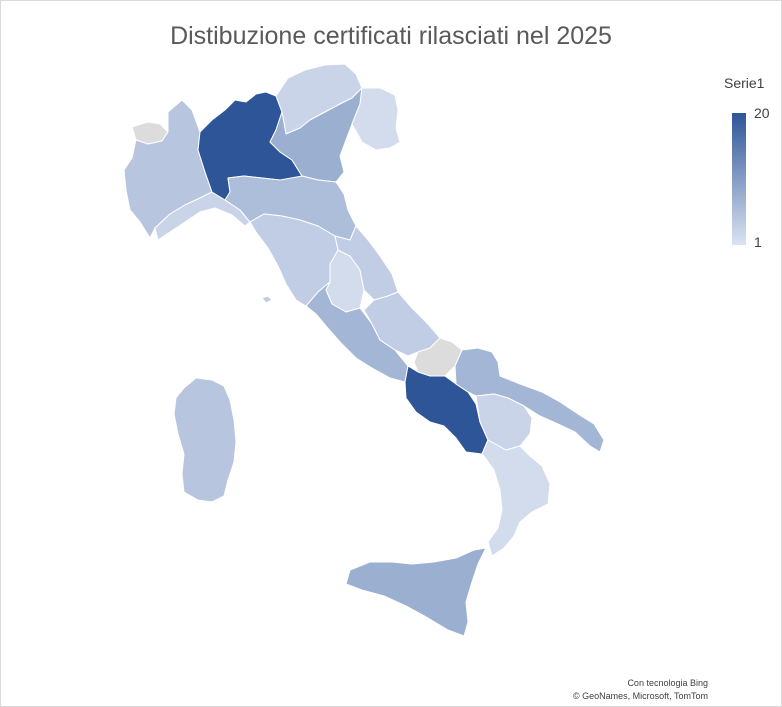 The width and height of the screenshot is (782, 707). What do you see at coordinates (762, 113) in the screenshot?
I see `legend-max-label: 20` at bounding box center [762, 113].